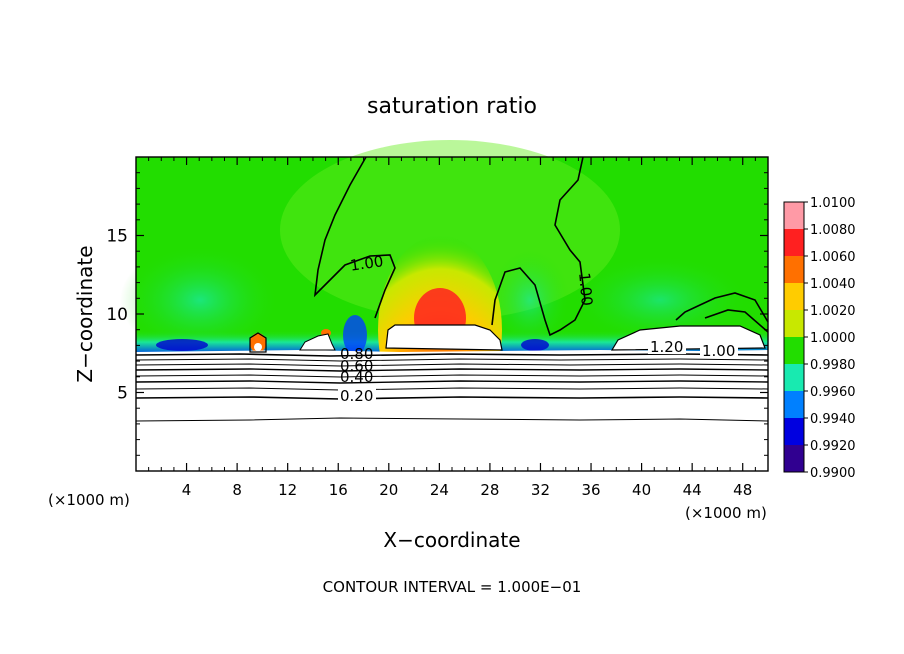 The image size is (904, 654). What do you see at coordinates (833, 392) in the screenshot?
I see `colorbar-label: 0.9960` at bounding box center [833, 392].